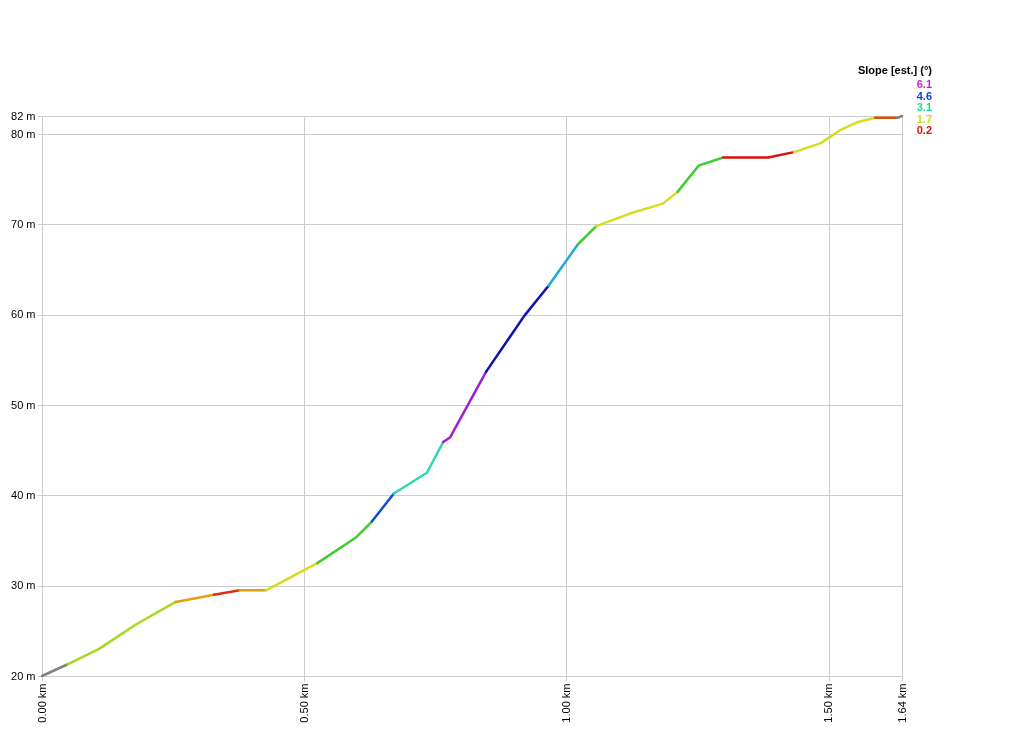 Image resolution: width=1030 pixels, height=730 pixels. What do you see at coordinates (23, 404) in the screenshot?
I see `y-tick-label: 50 m` at bounding box center [23, 404].